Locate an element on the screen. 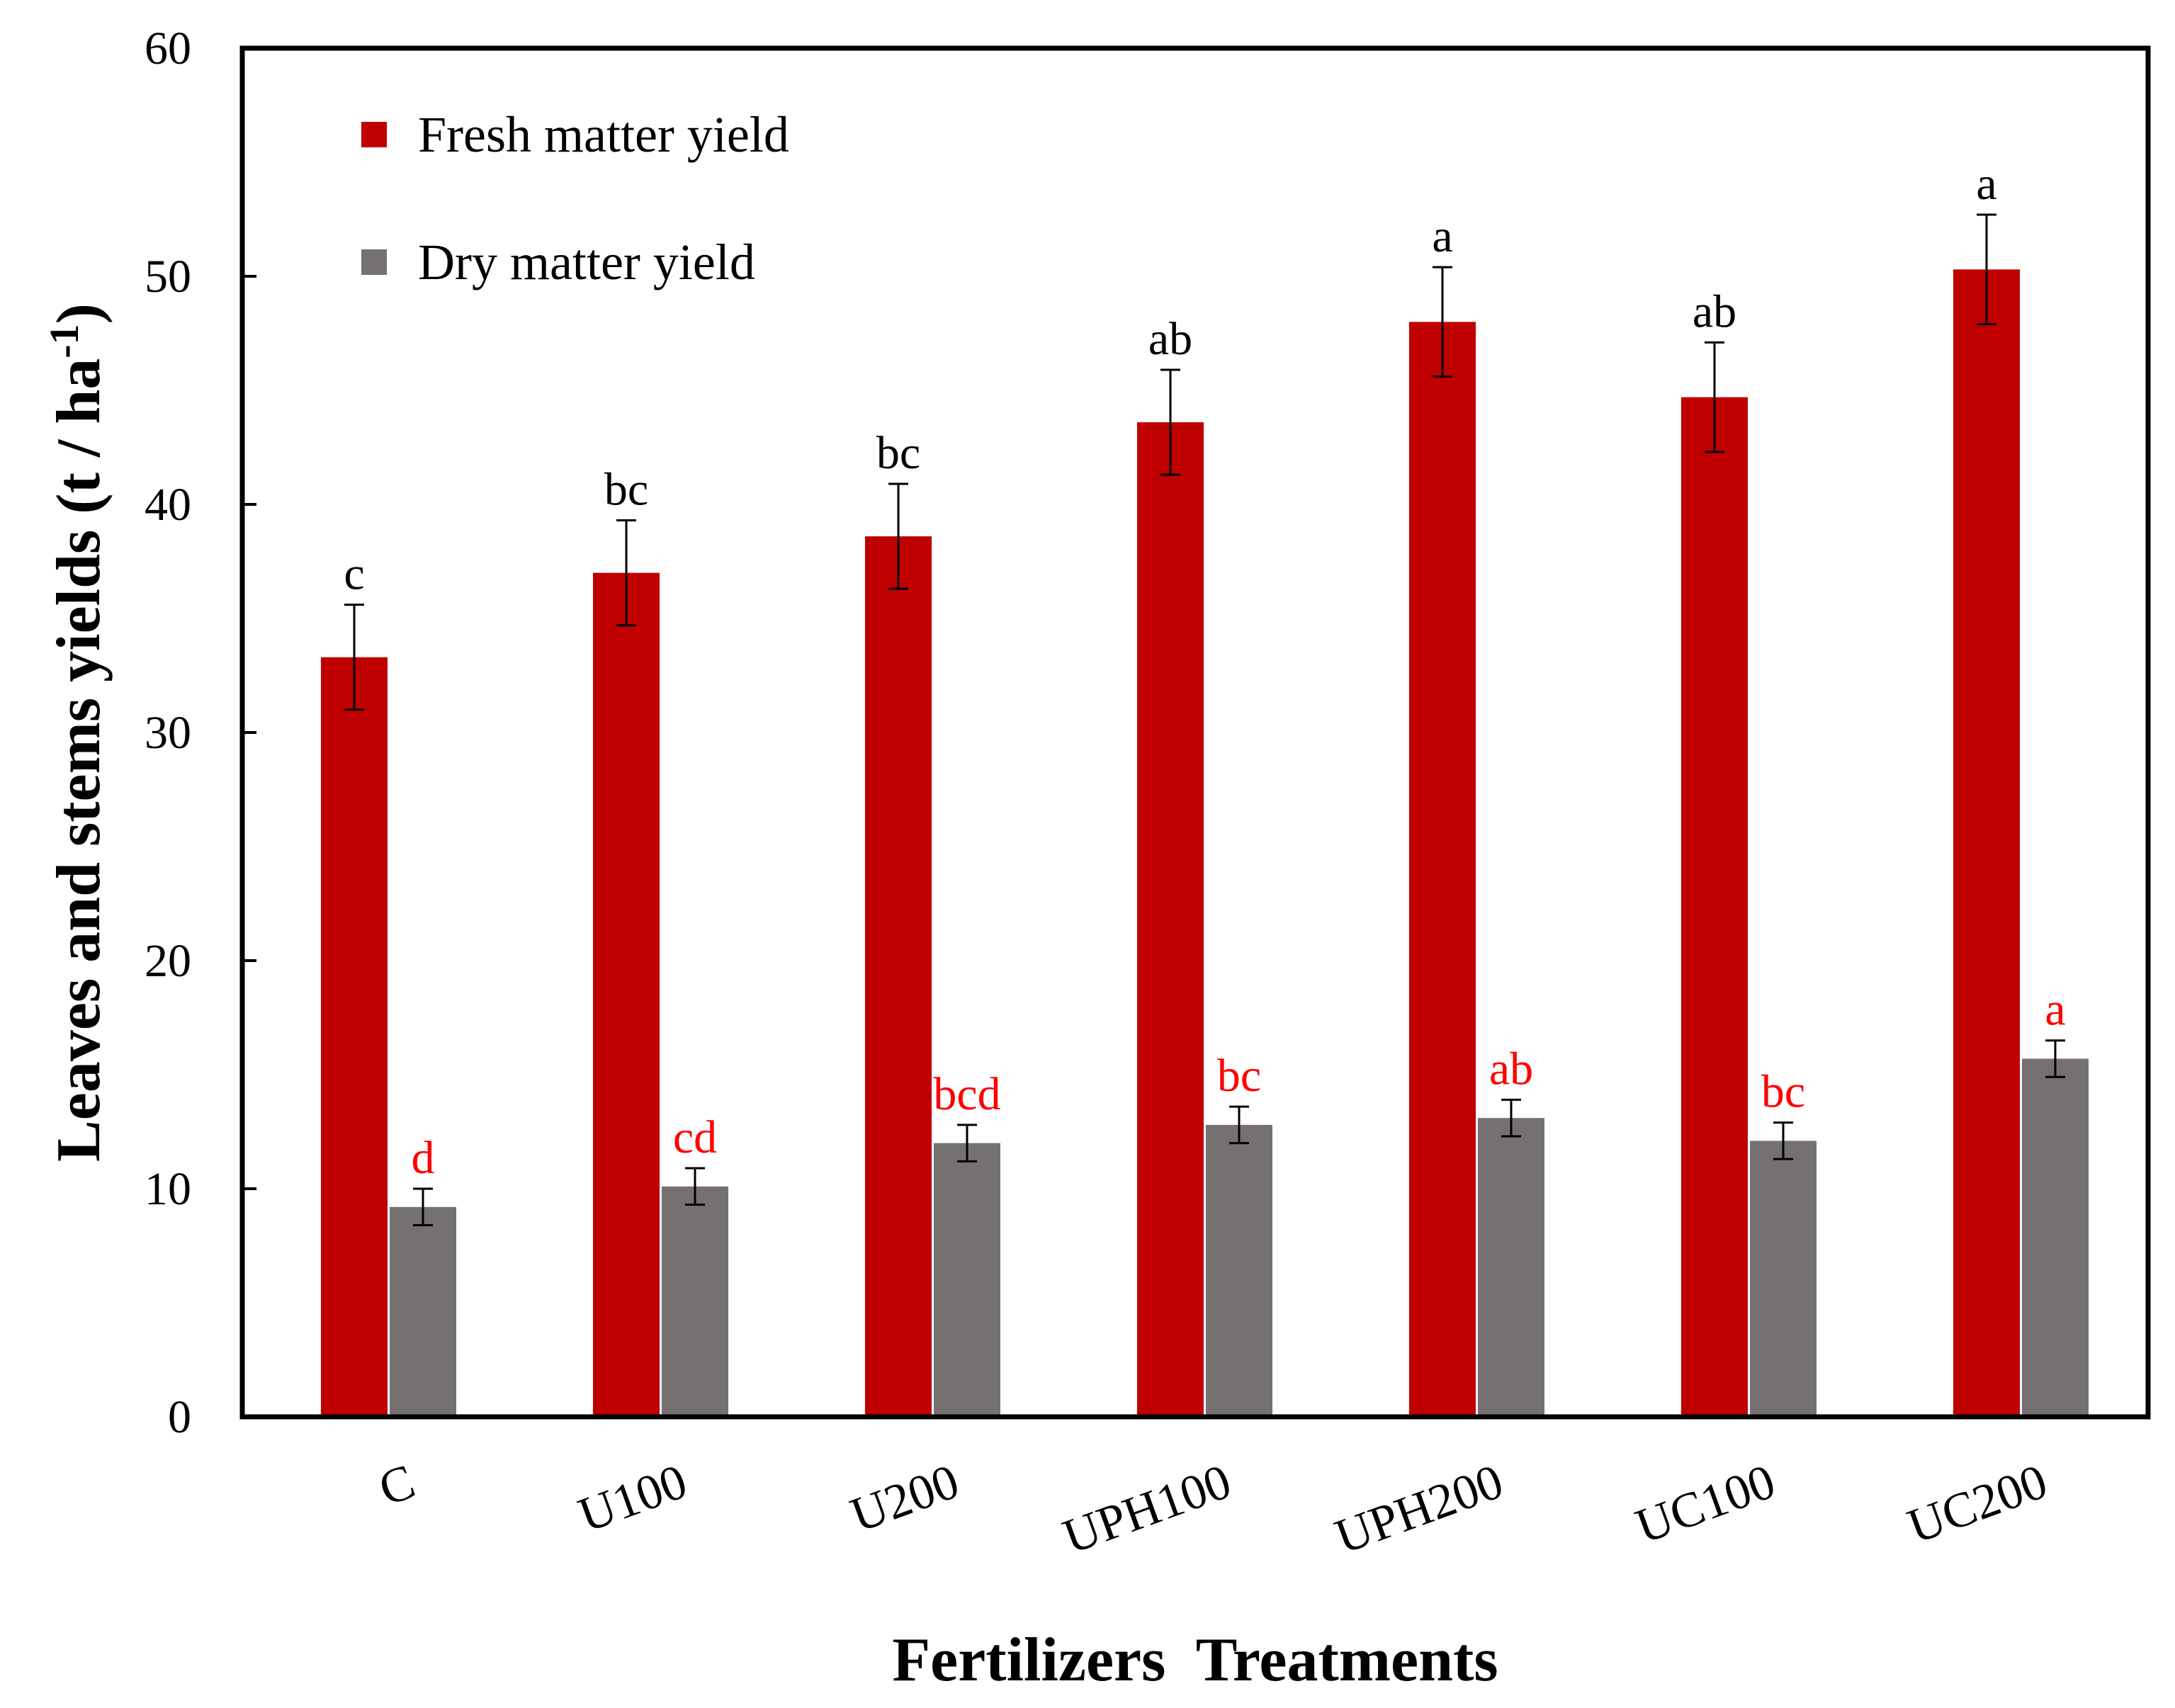 Image resolution: width=2175 pixels, height=1708 pixels. y-axis: 0 10 20 30 40 50 60 is located at coordinates (200, 733).